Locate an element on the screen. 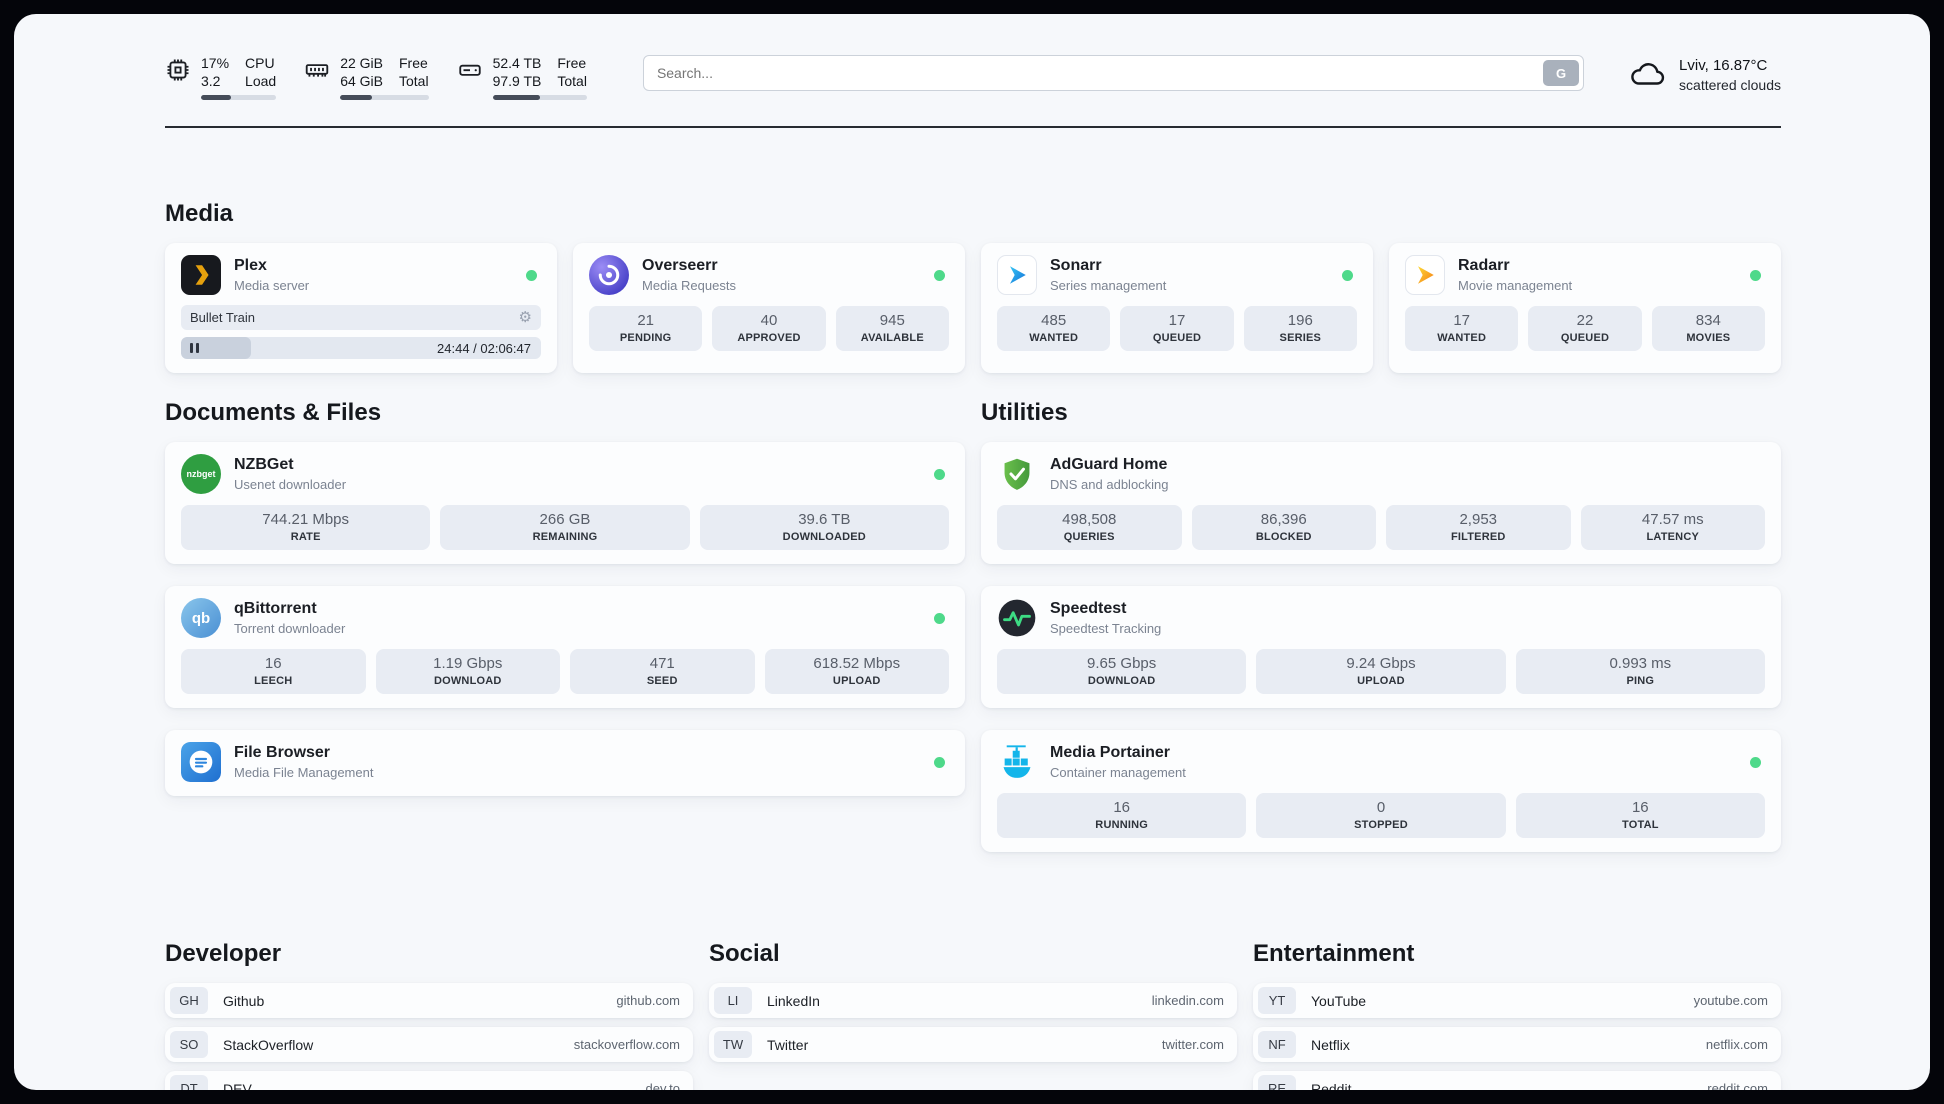 This screenshot has width=1944, height=1104. app-name: Speedtest is located at coordinates (1088, 609).